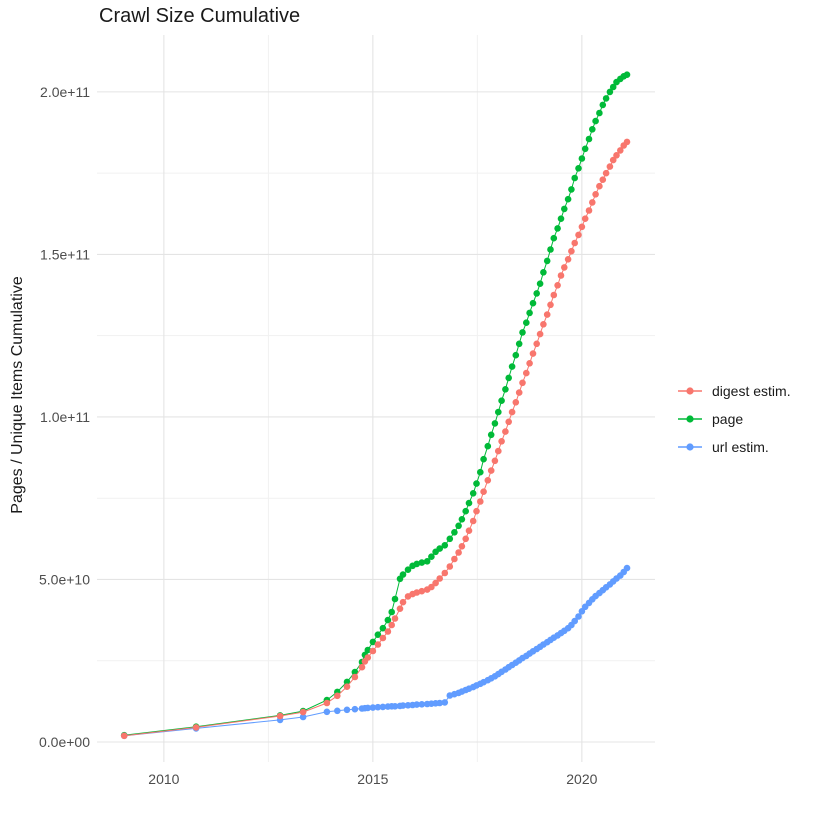 The height and width of the screenshot is (827, 826). I want to click on y-tick-label: 5.0e+10, so click(64, 579).